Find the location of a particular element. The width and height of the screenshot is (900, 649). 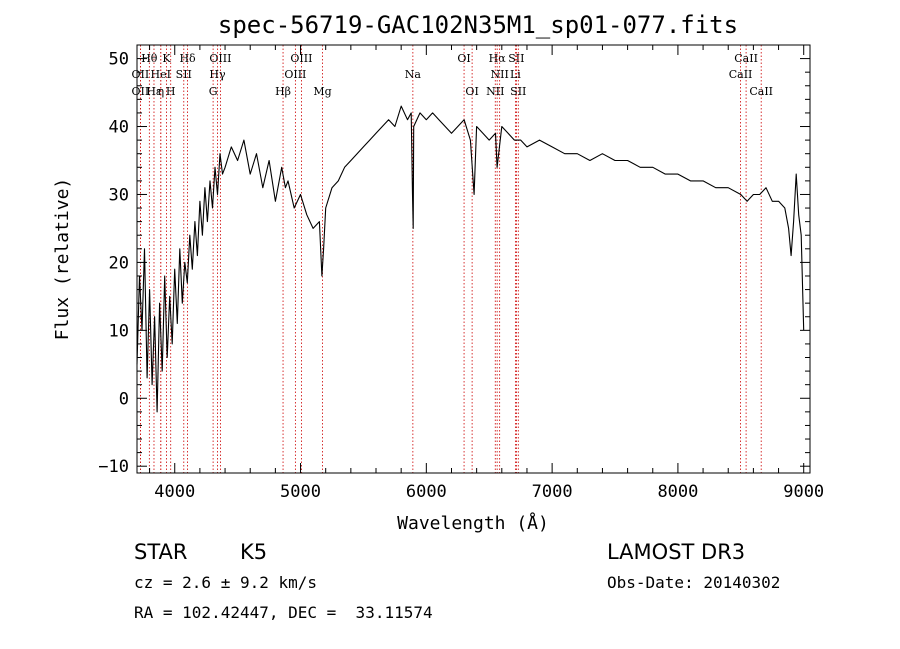

y-tick-label: 30 is located at coordinates (119, 195).